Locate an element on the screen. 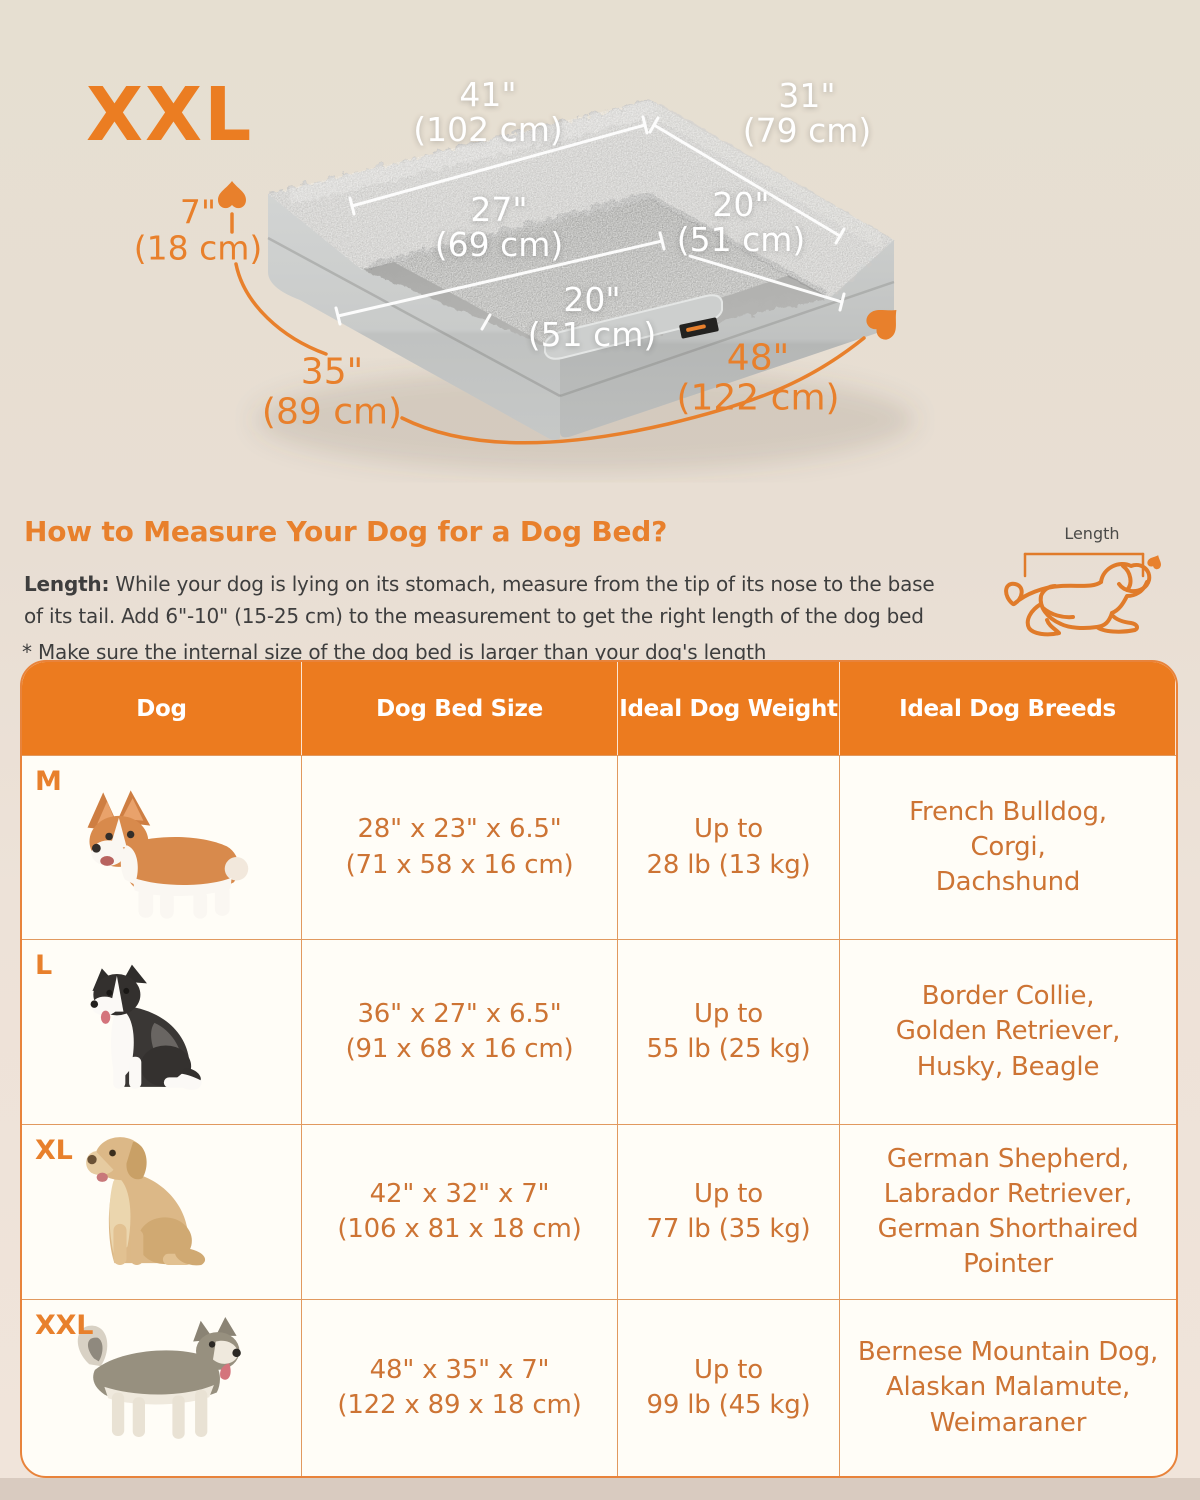 The width and height of the screenshot is (1200, 1500). dog-bed-photo is located at coordinates (566, 286).